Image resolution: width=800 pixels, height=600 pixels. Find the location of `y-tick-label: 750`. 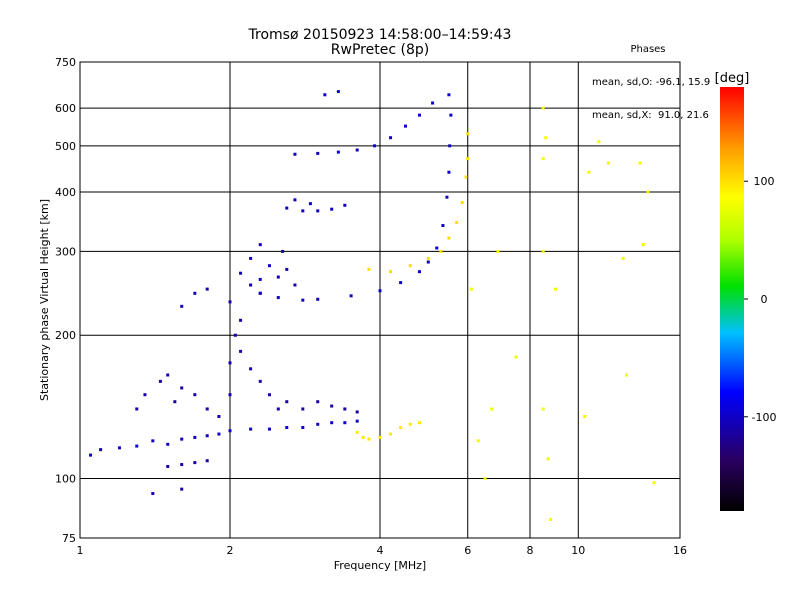

y-tick-label: 750 is located at coordinates (65, 62).